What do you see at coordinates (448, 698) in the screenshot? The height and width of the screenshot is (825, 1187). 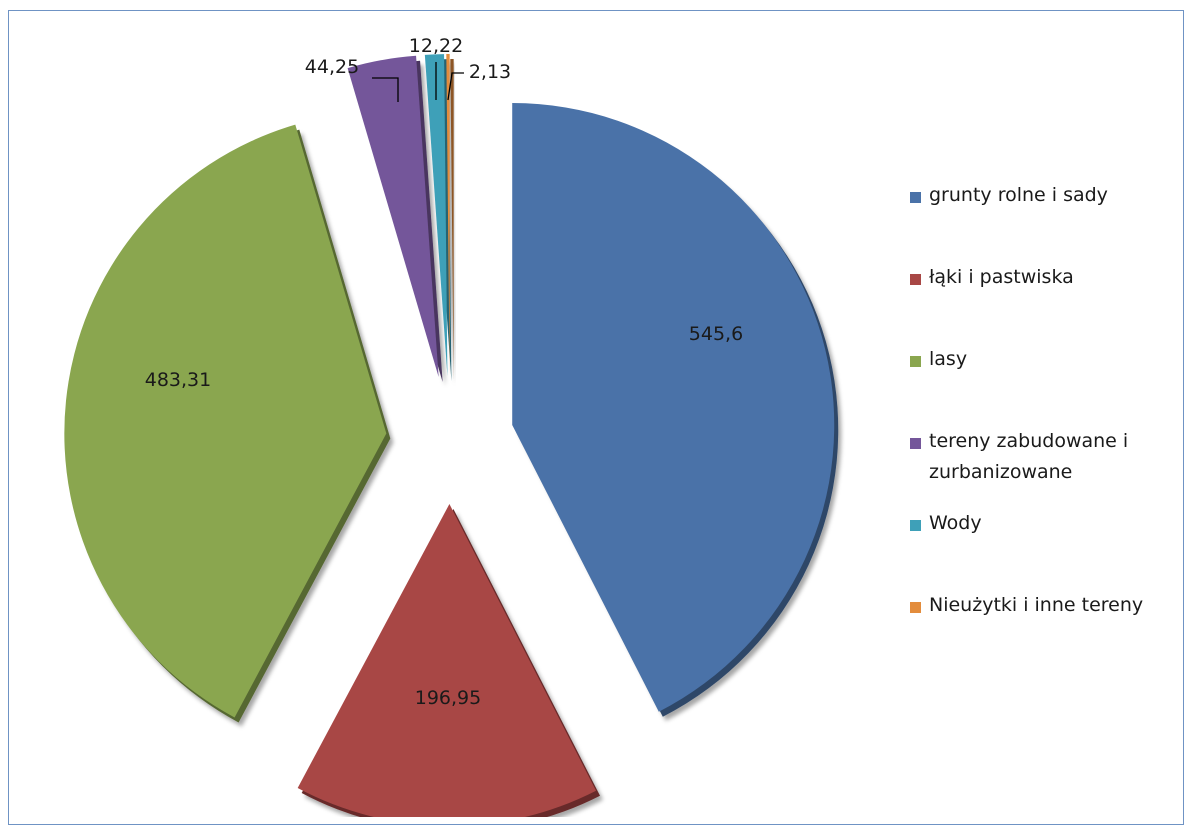 I see `data-label: 196,95` at bounding box center [448, 698].